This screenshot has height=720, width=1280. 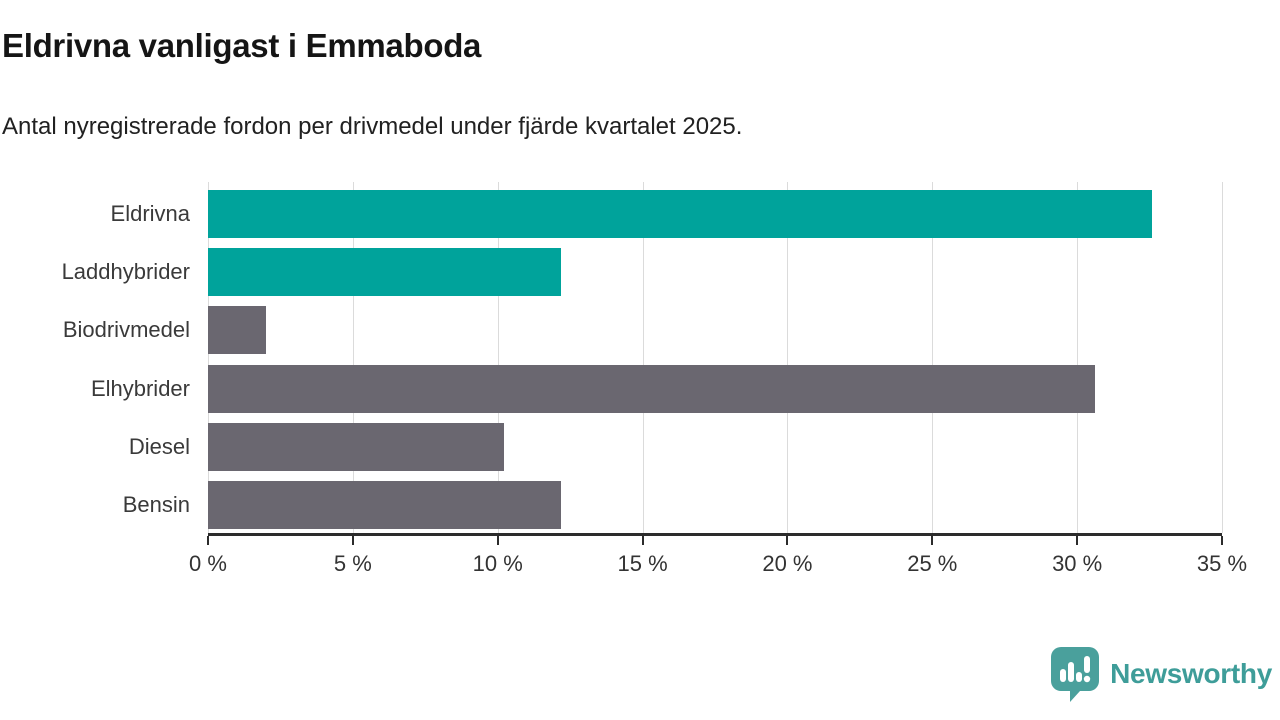 I want to click on x-tick-label-25: 25 %, so click(x=932, y=563).